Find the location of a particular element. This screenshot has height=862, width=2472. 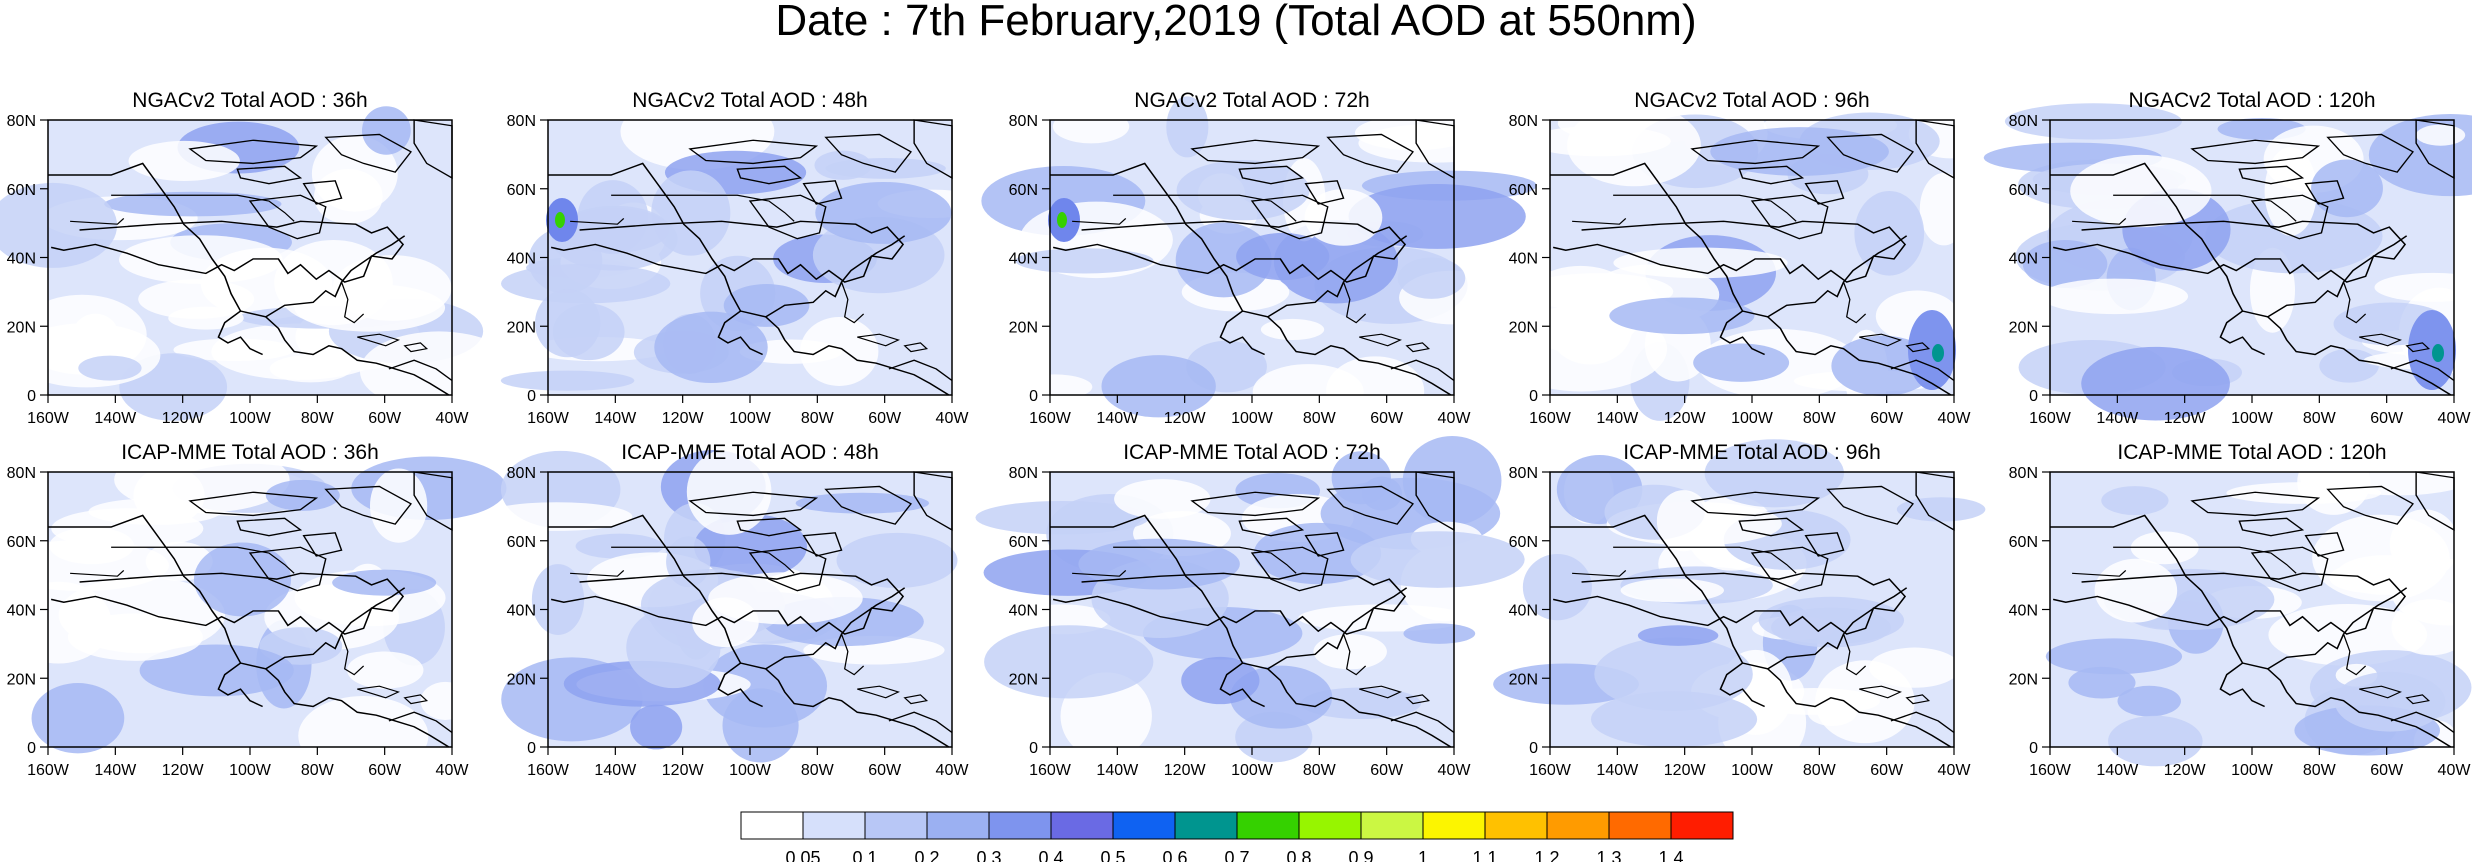

colorbar-label: 1.3 is located at coordinates (1608, 855).